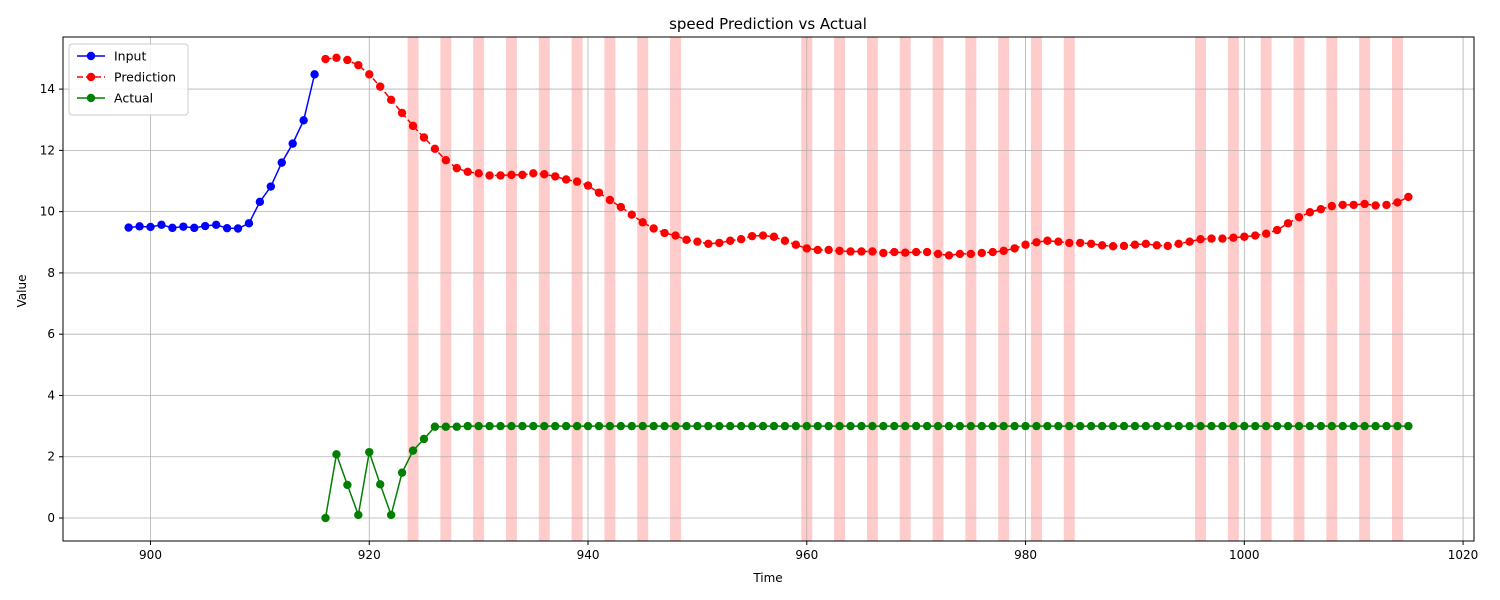  I want to click on legend-label-actual: Actual, so click(133, 98).